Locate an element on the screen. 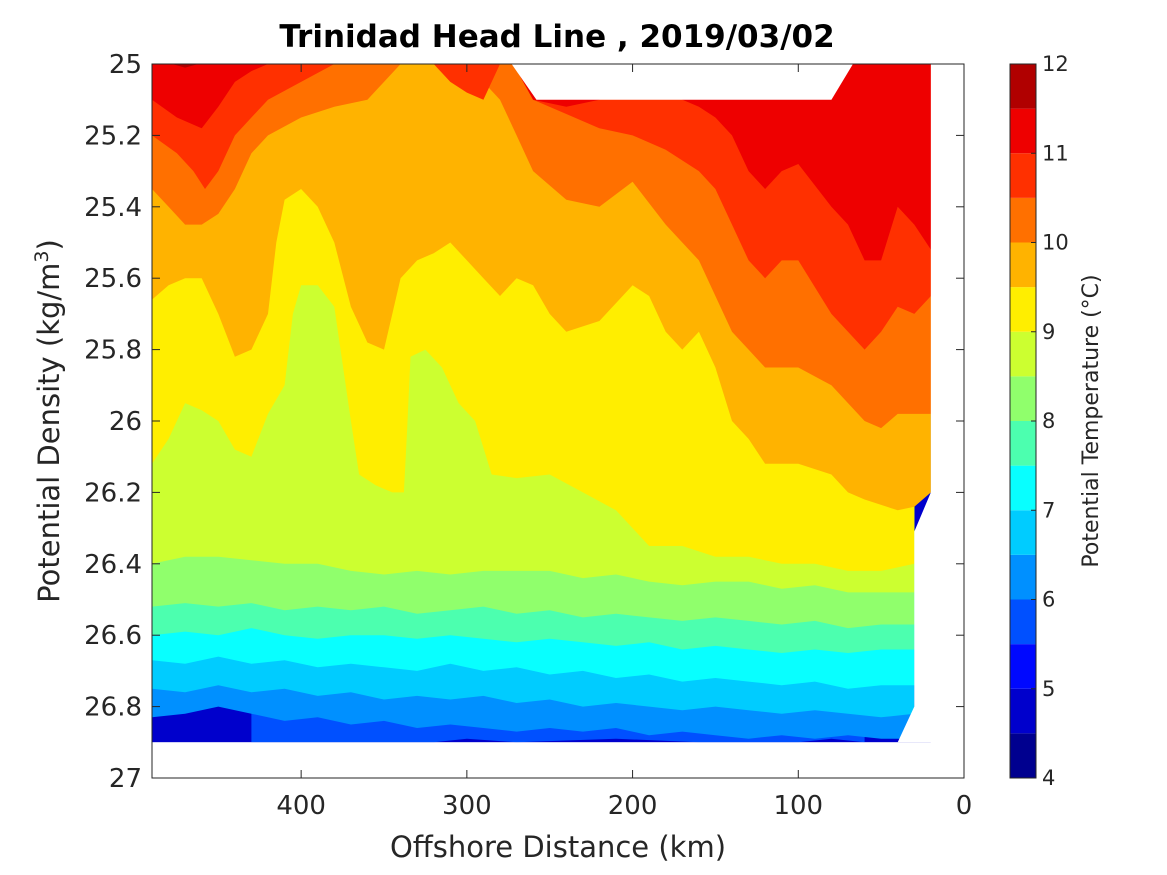  y-tick-label: 26 is located at coordinates (125, 422).